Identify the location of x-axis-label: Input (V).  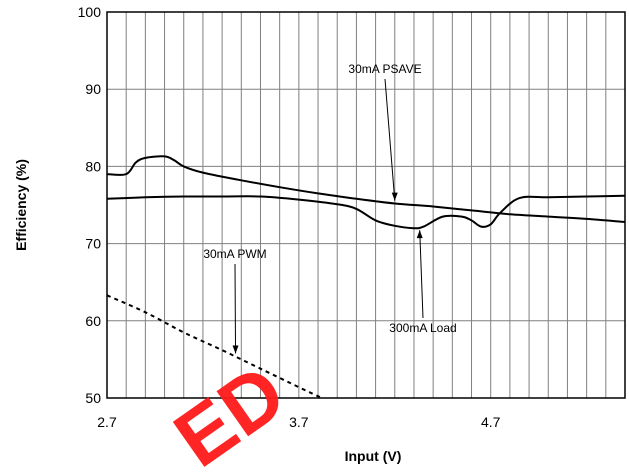
(373, 456).